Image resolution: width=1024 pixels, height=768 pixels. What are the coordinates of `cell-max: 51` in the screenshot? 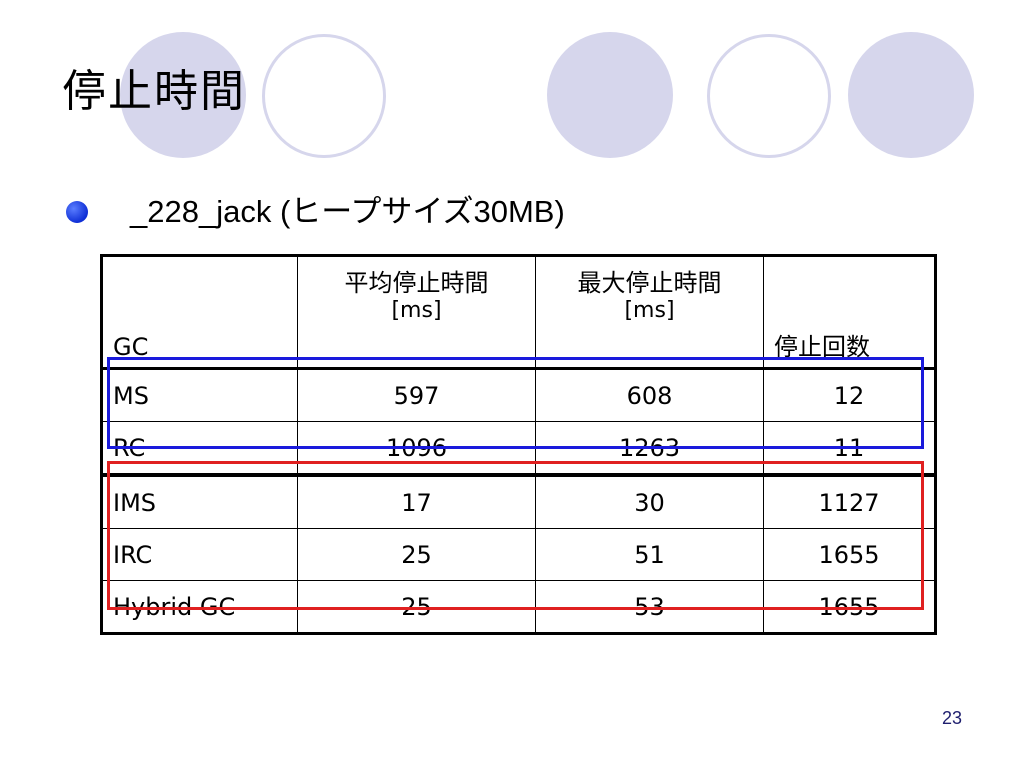 It's located at (649, 554).